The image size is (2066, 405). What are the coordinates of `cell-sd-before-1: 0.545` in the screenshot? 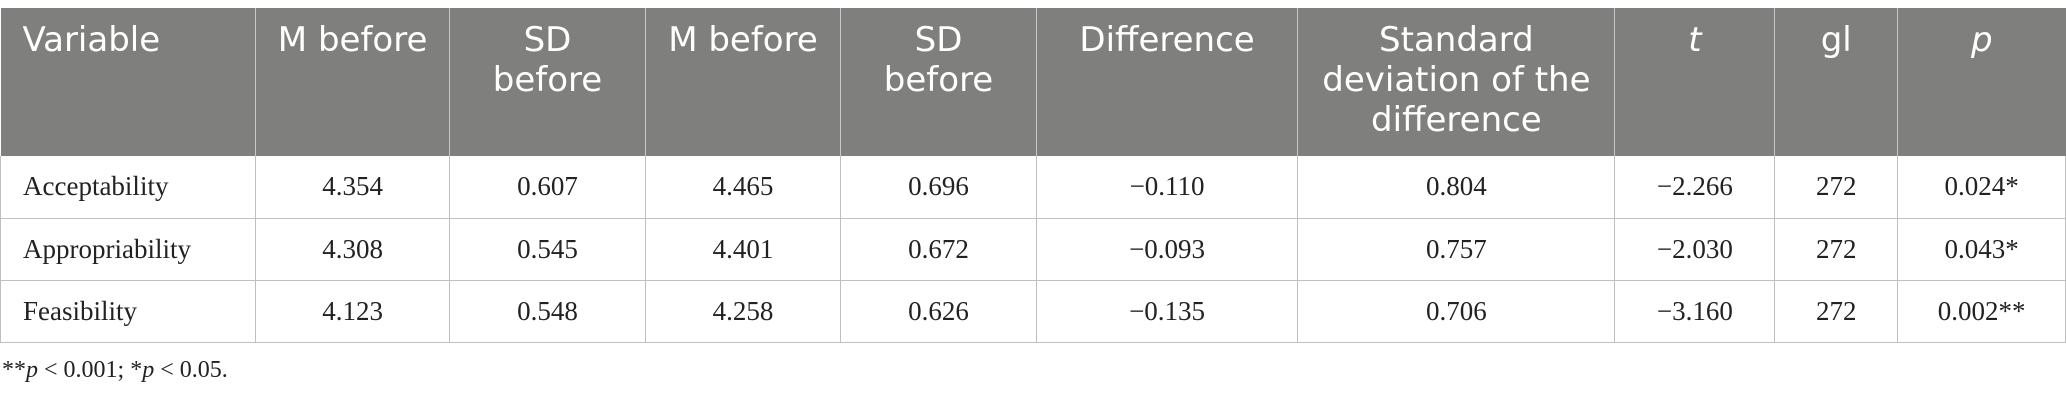 It's located at (547, 249).